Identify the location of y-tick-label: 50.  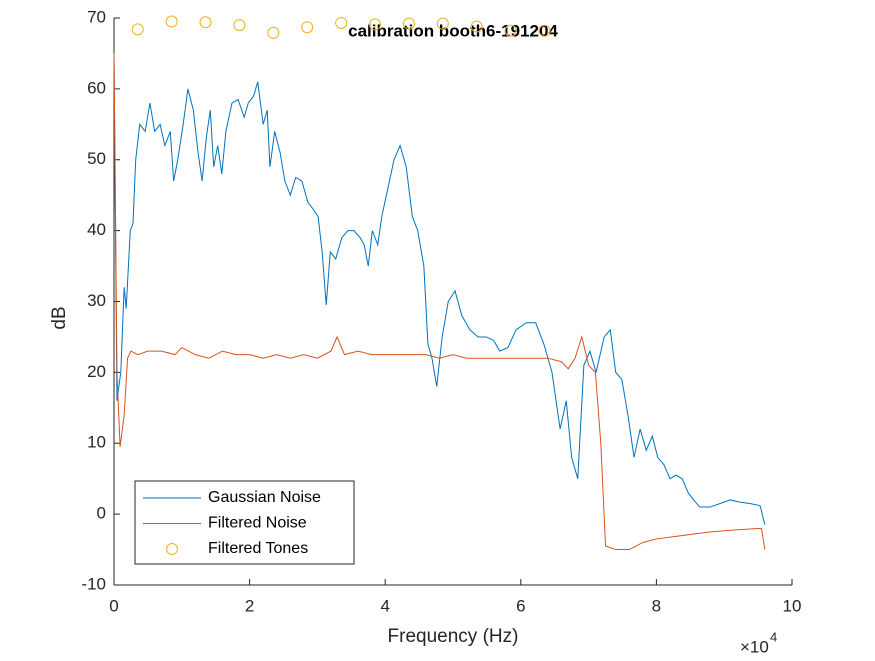
(96, 158).